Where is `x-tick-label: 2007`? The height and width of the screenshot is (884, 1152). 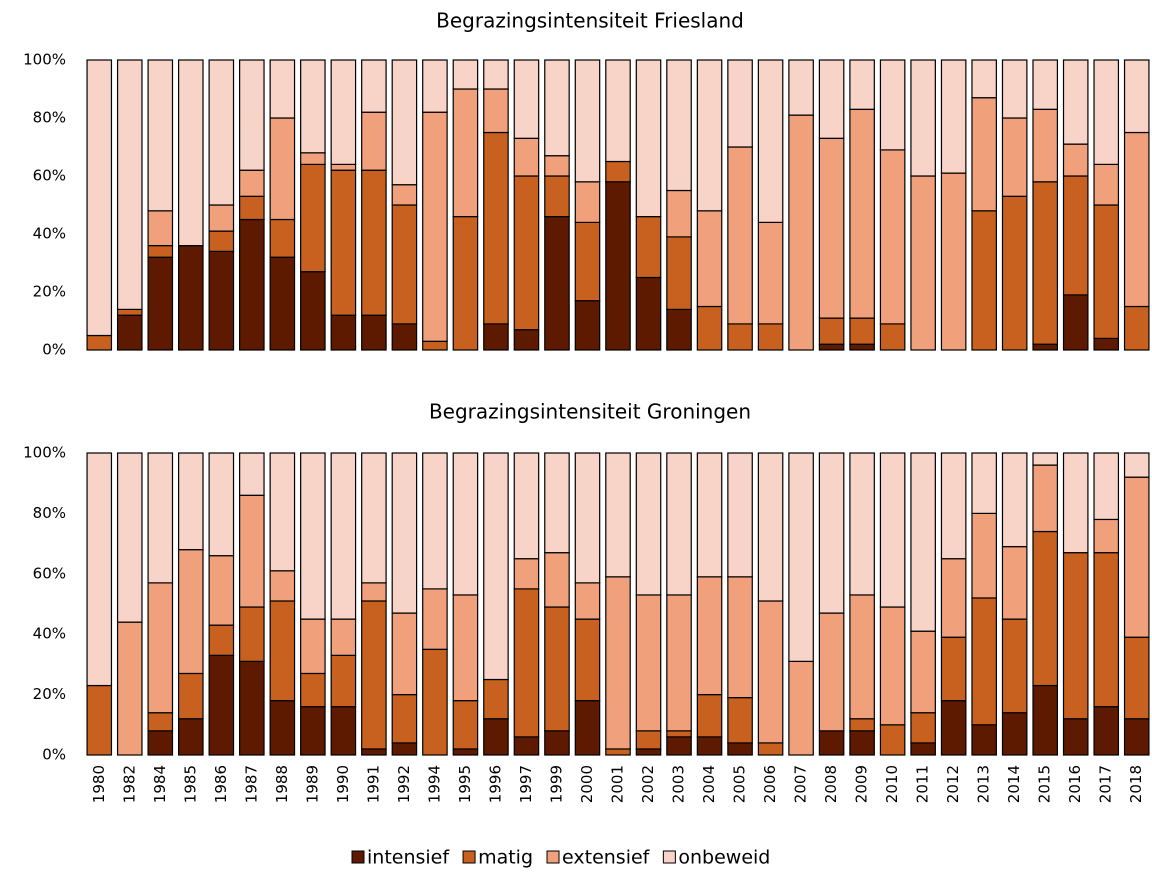 x-tick-label: 2007 is located at coordinates (801, 784).